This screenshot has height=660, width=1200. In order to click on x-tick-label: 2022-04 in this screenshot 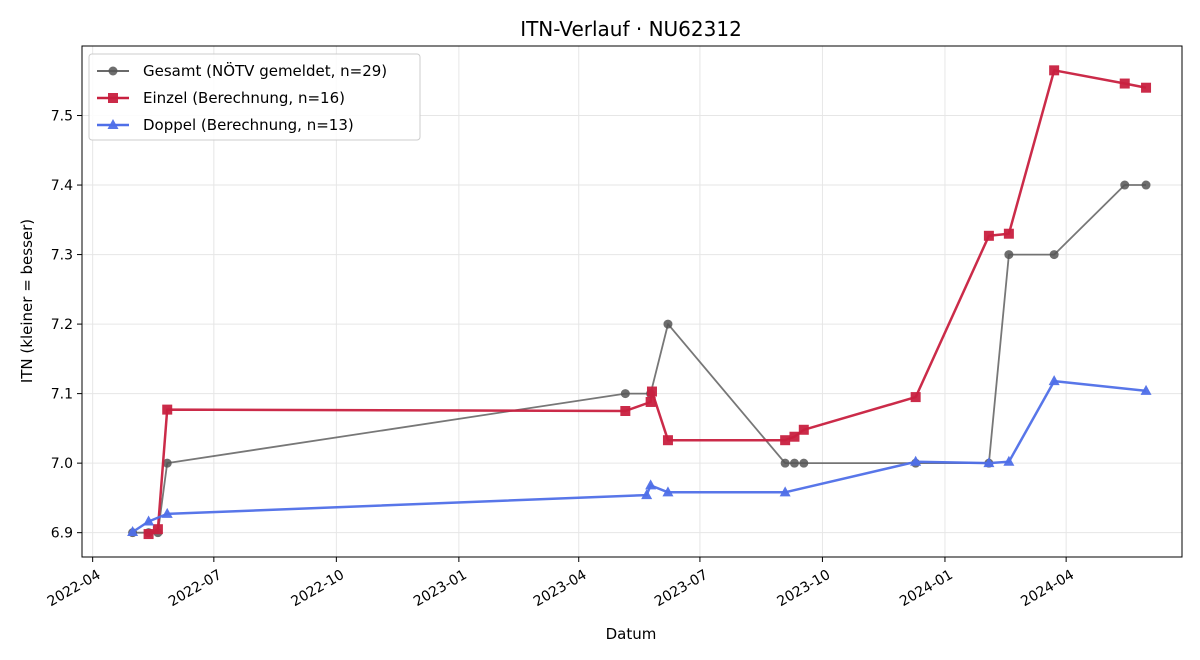, I will do `click(74, 588)`.